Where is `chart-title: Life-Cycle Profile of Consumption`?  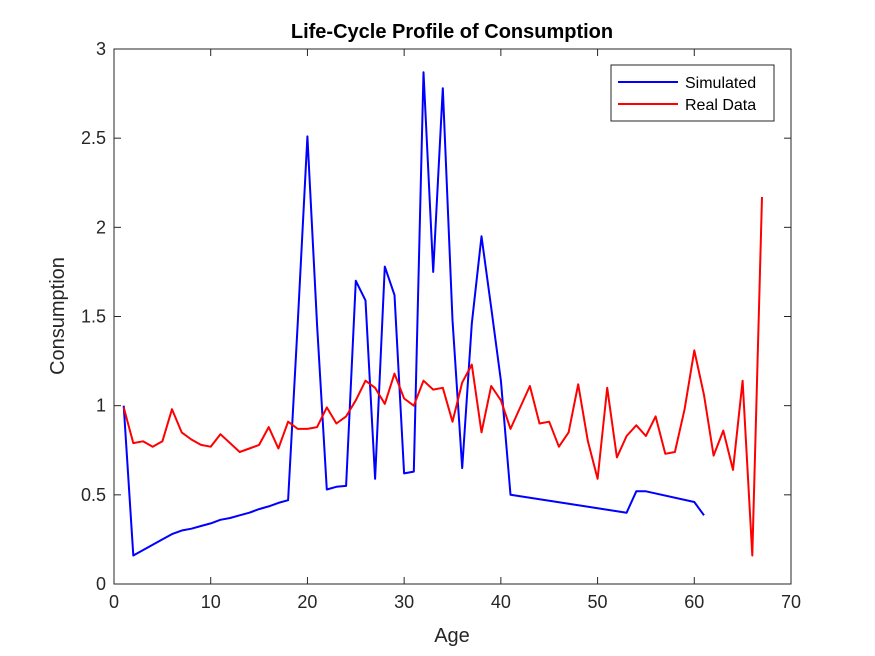 chart-title: Life-Cycle Profile of Consumption is located at coordinates (452, 32).